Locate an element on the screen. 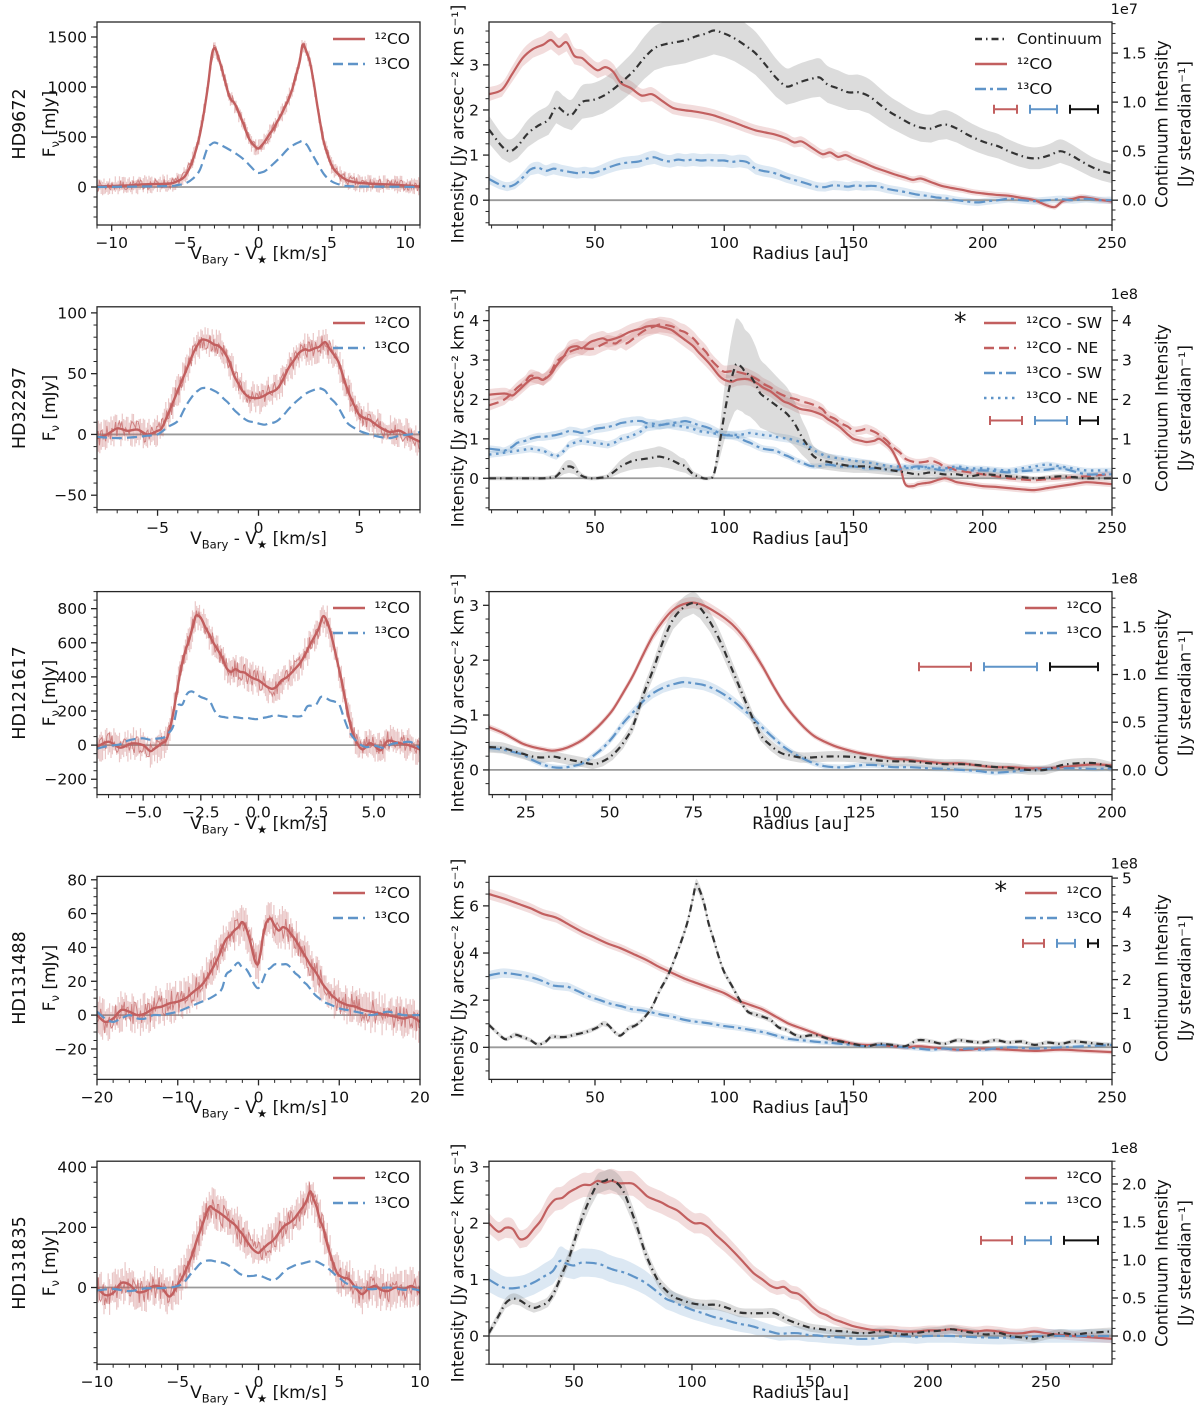  legend-item: ¹³CO is located at coordinates (370, 633).